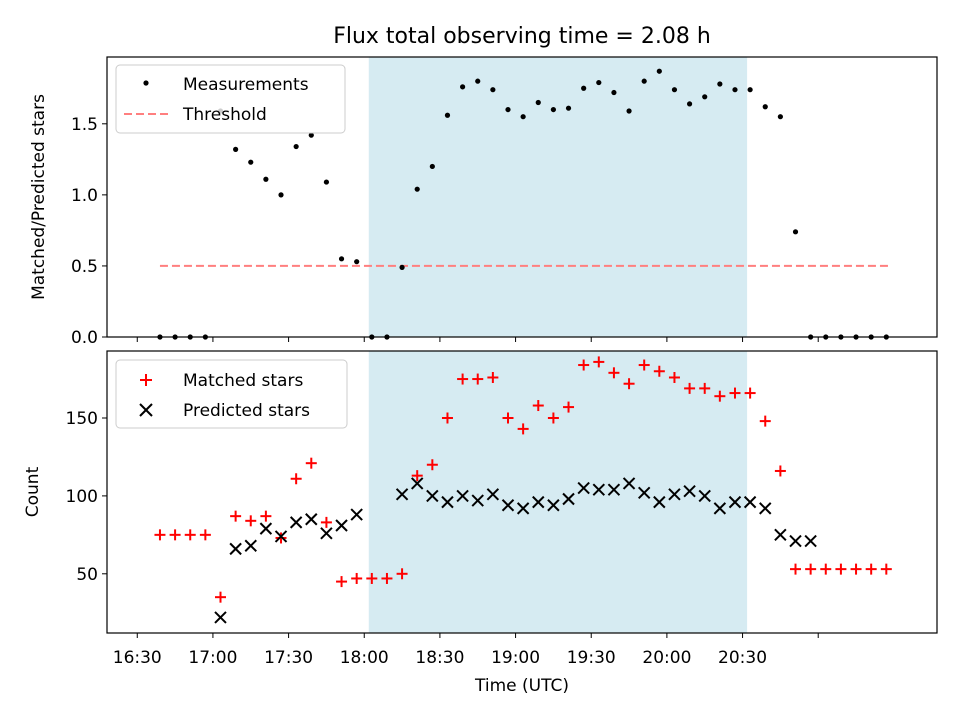 The width and height of the screenshot is (960, 720). I want to click on bottom-ytick-label: 100, so click(82, 497).